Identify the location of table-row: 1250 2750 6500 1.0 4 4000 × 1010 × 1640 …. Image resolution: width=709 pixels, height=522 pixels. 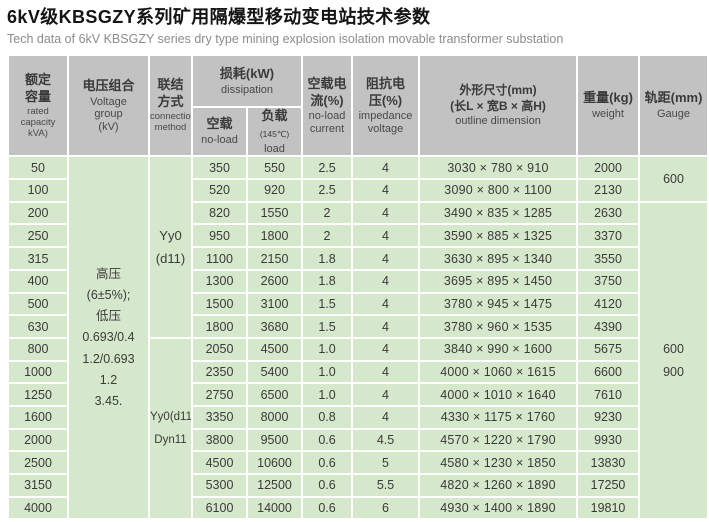
(357, 394).